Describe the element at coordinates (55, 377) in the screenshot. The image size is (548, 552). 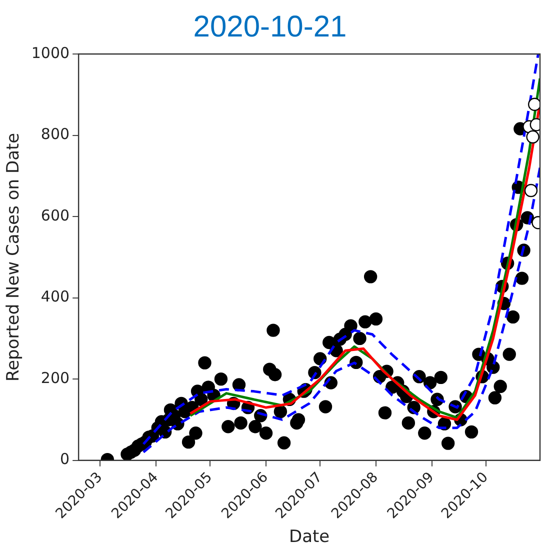
I see `y-tick-label: 200` at that location.